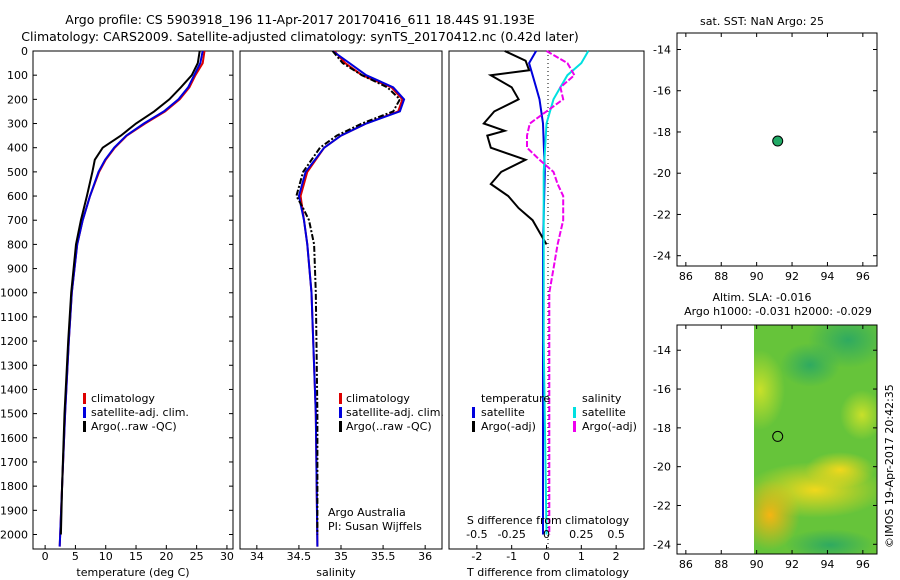 This screenshot has width=900, height=580. Describe the element at coordinates (609, 426) in the screenshot. I see `legend-label-s-argo: Argo(-adj)` at that location.